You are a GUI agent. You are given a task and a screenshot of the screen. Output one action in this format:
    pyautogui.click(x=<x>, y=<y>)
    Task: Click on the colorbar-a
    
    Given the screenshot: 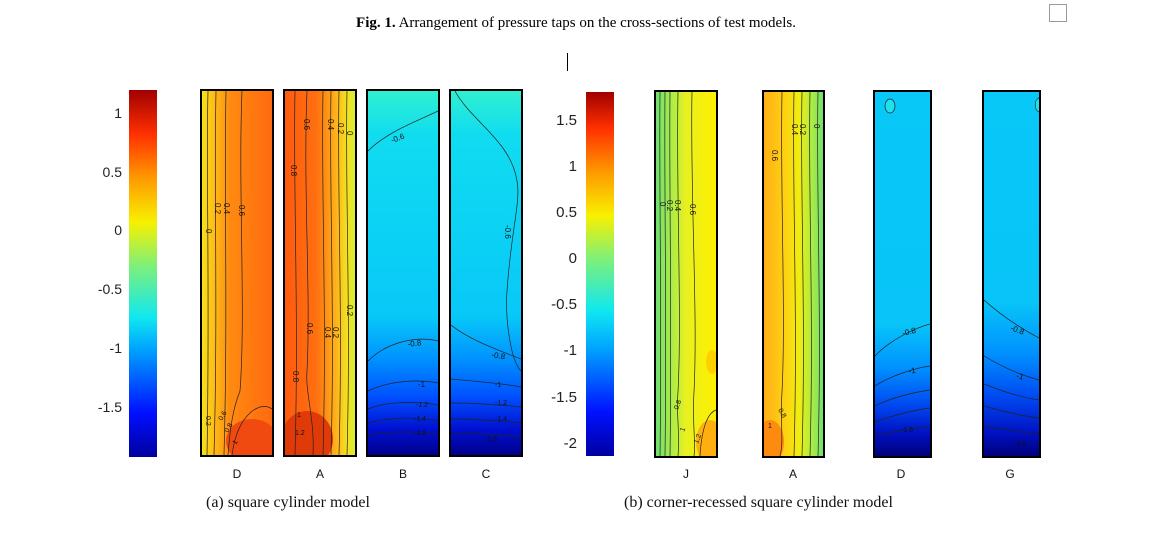 What is the action you would take?
    pyautogui.click(x=143, y=273)
    